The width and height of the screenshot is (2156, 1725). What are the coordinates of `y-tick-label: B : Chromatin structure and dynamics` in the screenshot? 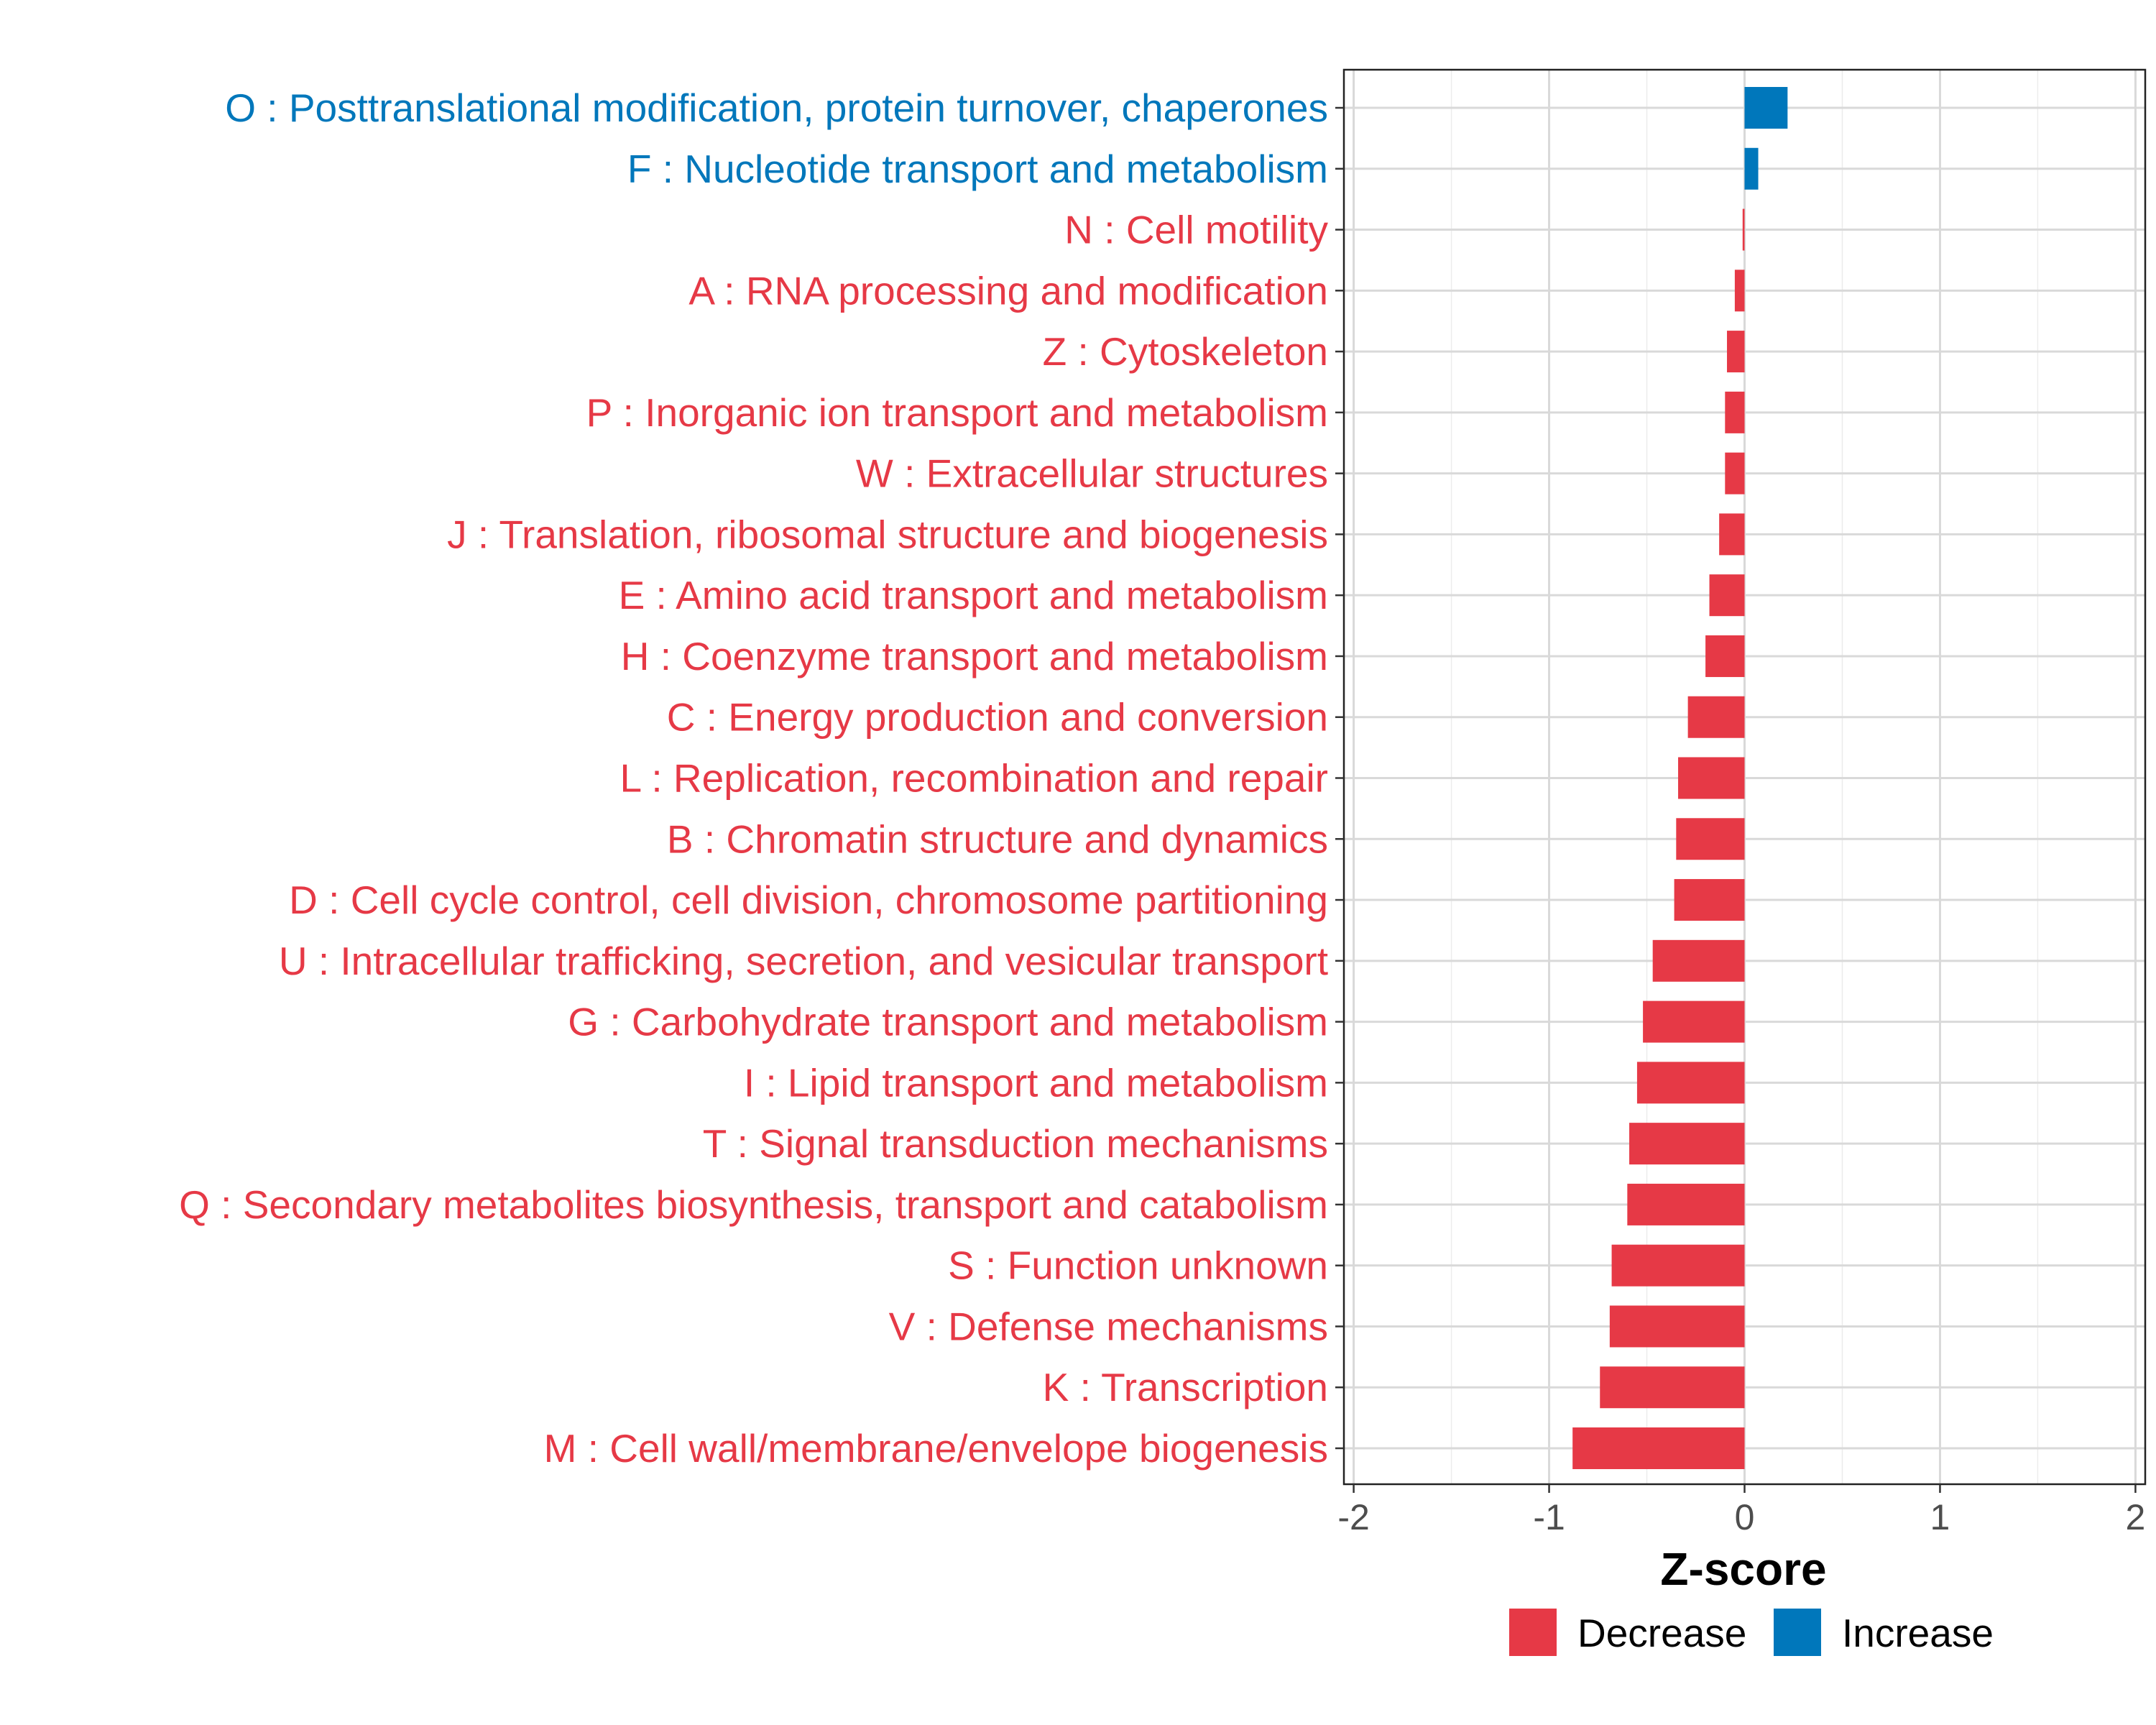 It's located at (997, 838).